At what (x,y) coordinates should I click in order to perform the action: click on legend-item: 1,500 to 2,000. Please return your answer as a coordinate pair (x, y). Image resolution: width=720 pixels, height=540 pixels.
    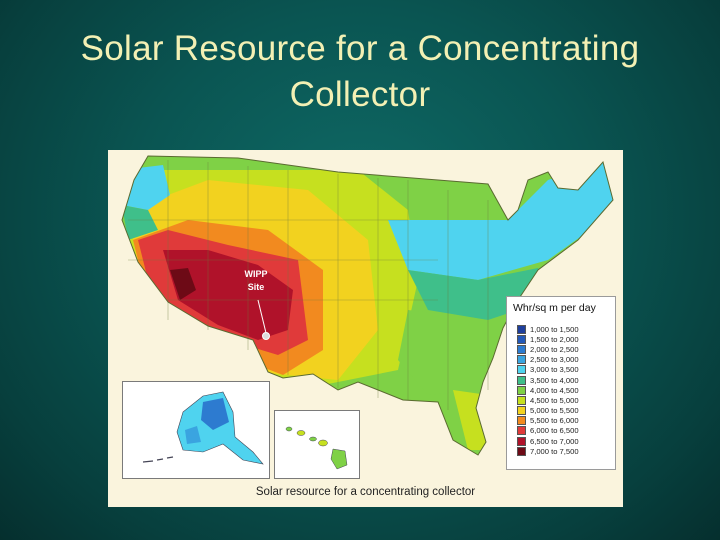
    Looking at the image, I should click on (566, 339).